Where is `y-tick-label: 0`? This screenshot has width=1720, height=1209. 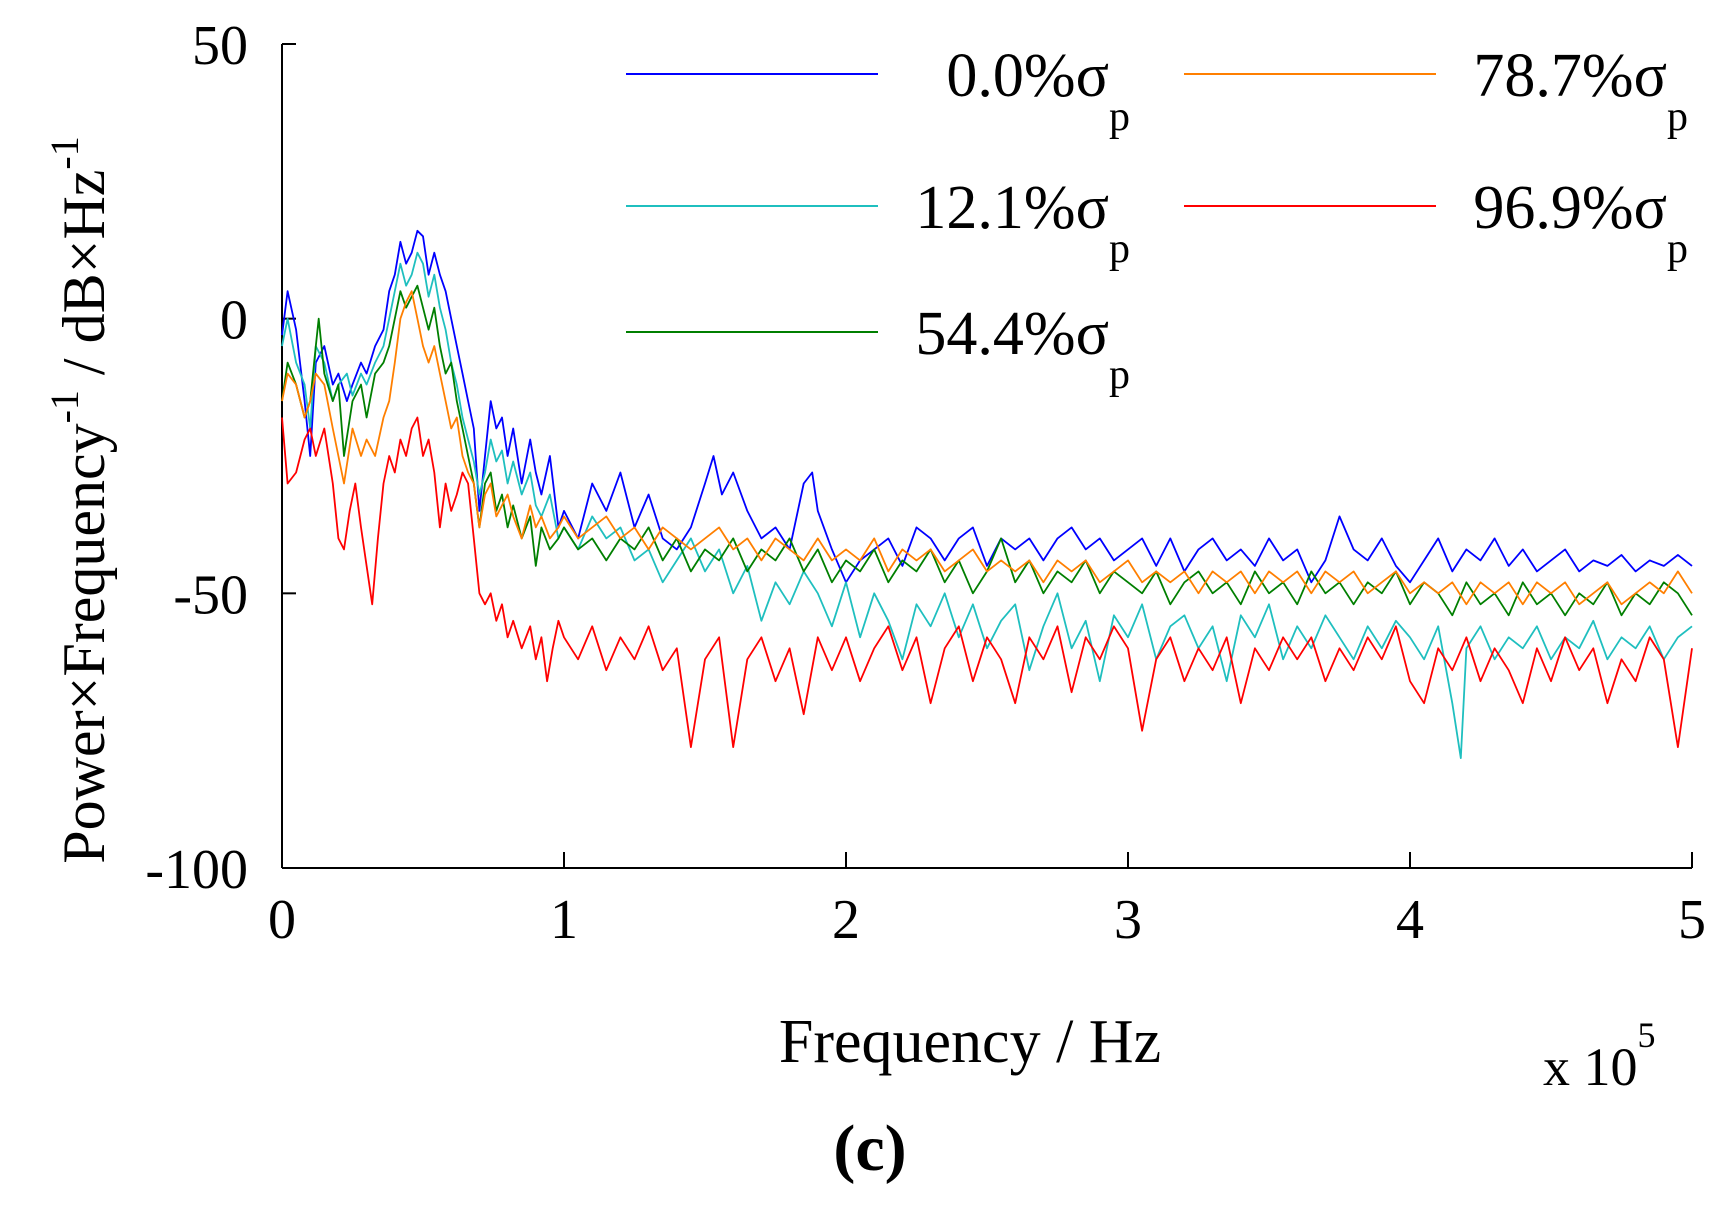
y-tick-label: 0 is located at coordinates (234, 321).